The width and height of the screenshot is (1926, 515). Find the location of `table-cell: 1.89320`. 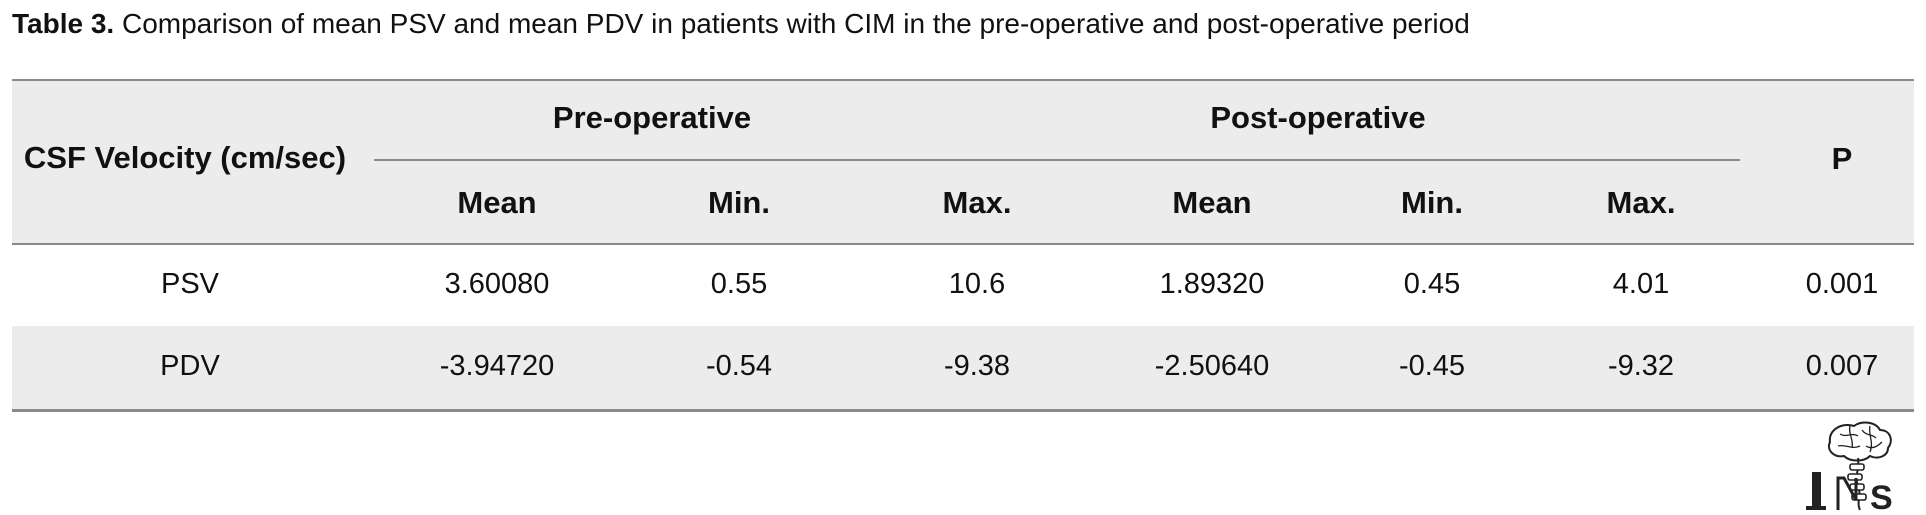

table-cell: 1.89320 is located at coordinates (1212, 284).